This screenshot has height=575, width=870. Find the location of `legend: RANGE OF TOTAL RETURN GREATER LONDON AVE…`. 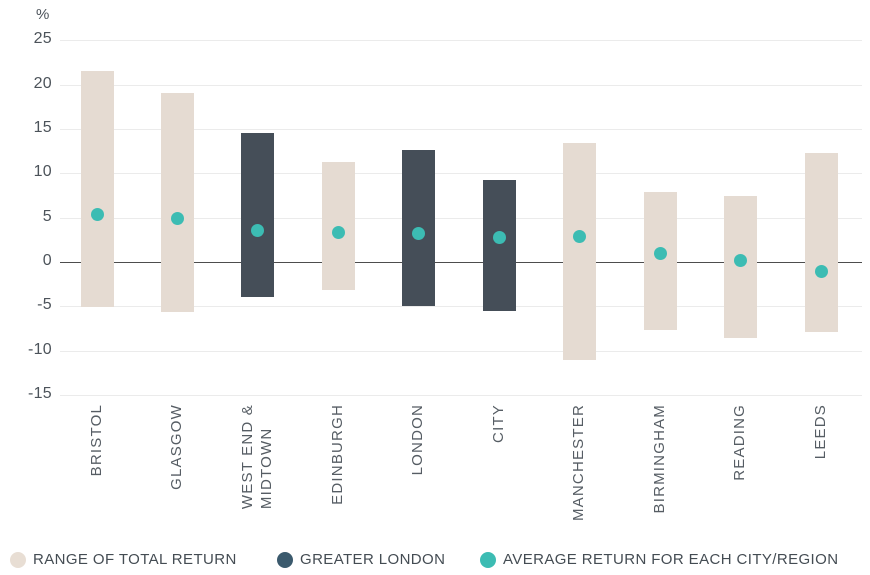

legend: RANGE OF TOTAL RETURN GREATER LONDON AVE… is located at coordinates (435, 559).